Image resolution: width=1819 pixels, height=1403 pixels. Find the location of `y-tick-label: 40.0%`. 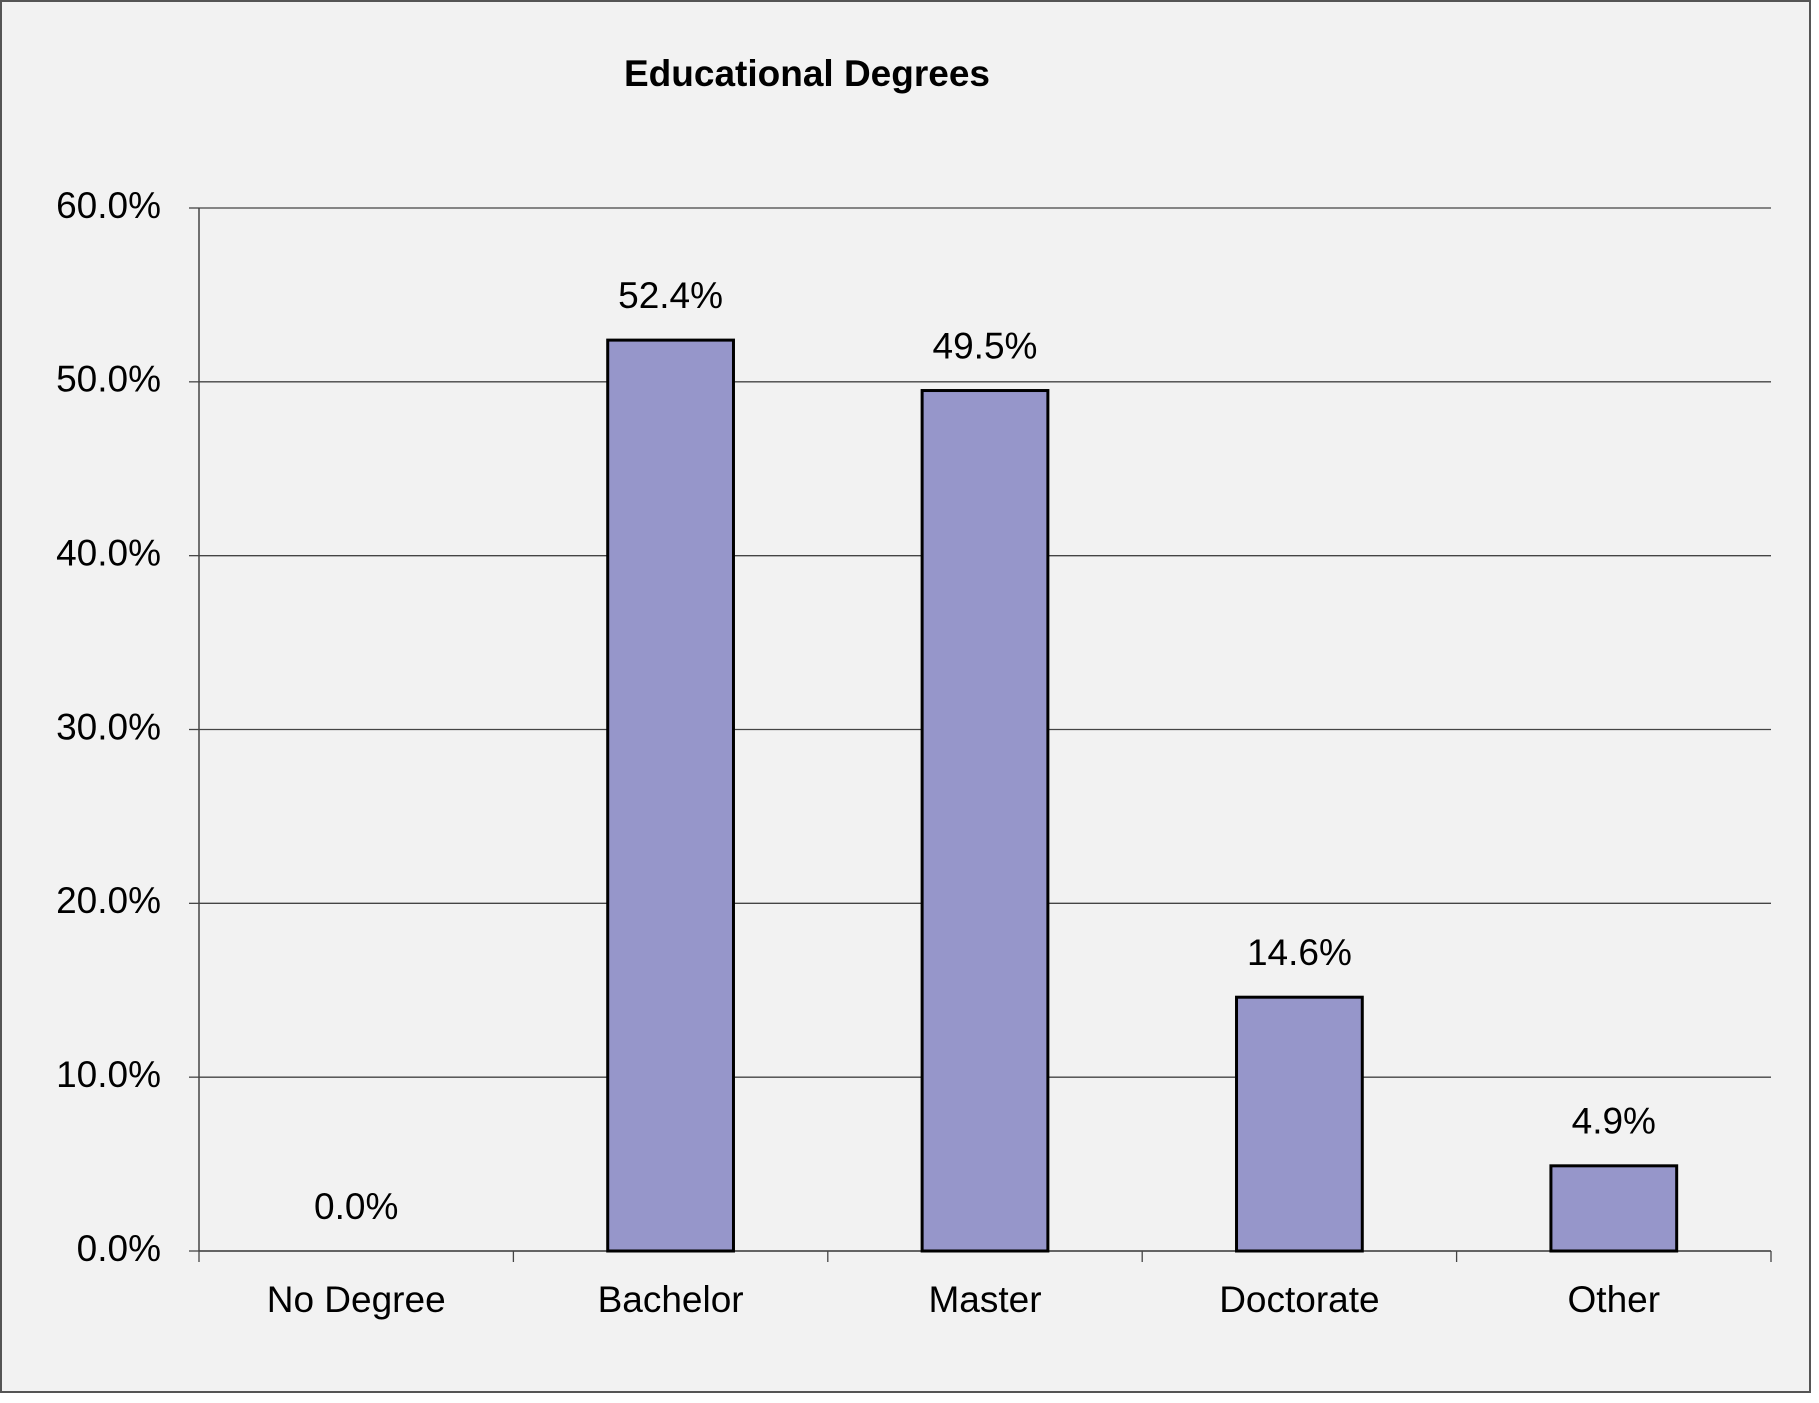

y-tick-label: 40.0% is located at coordinates (108, 552).